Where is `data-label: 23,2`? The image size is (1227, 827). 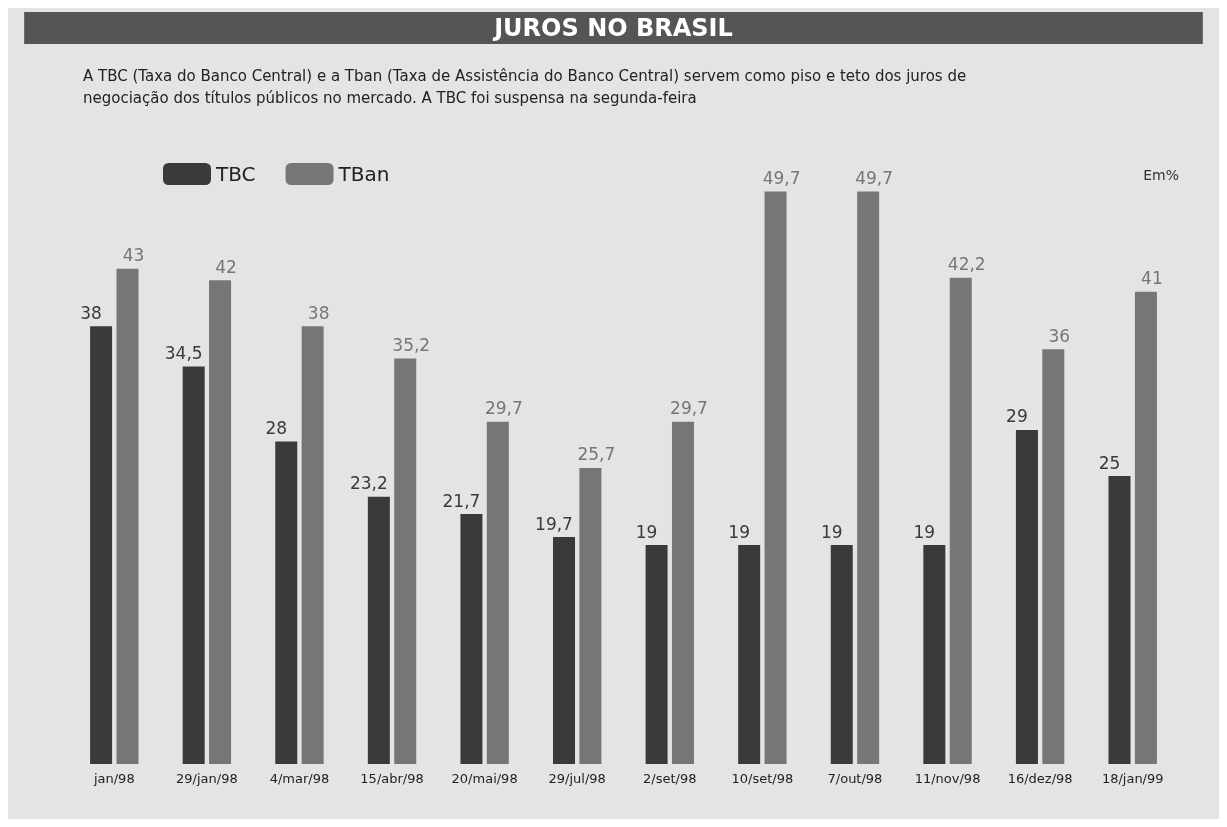
data-label: 23,2 is located at coordinates (368, 483).